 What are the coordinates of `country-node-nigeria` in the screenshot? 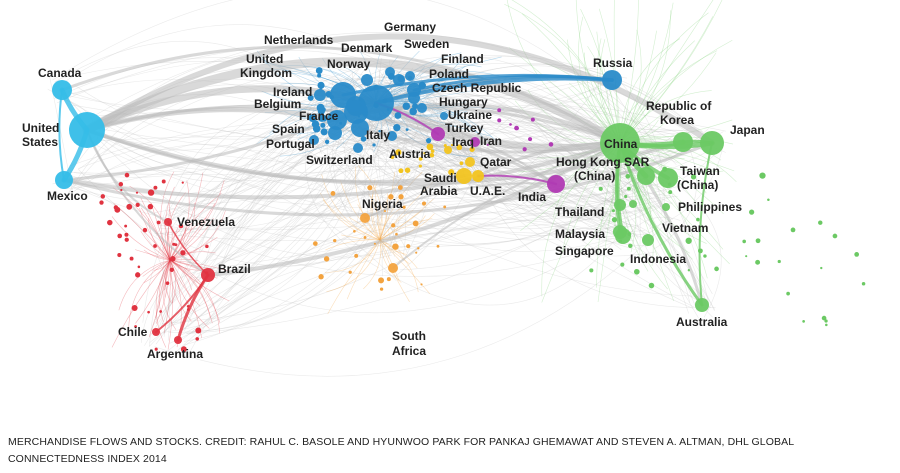 It's located at (365, 218).